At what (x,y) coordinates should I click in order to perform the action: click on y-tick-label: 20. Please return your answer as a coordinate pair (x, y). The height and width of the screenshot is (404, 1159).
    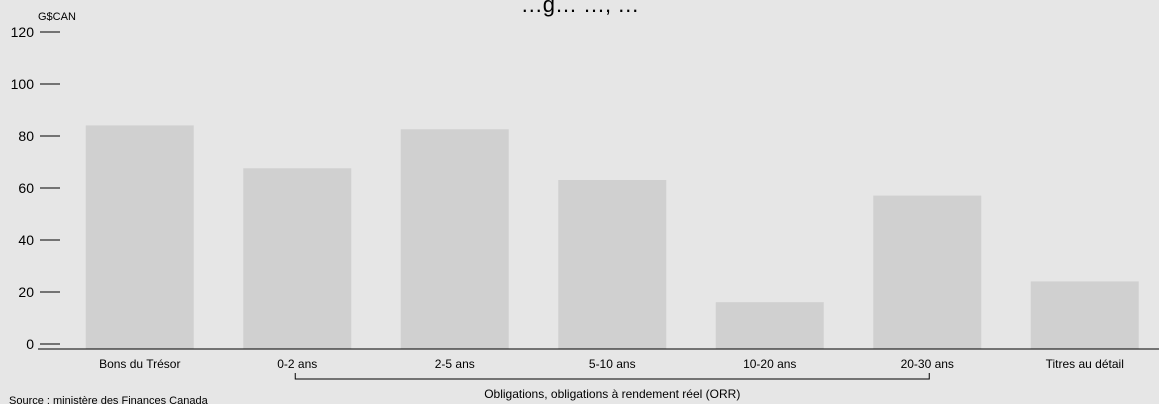
    Looking at the image, I should click on (26, 292).